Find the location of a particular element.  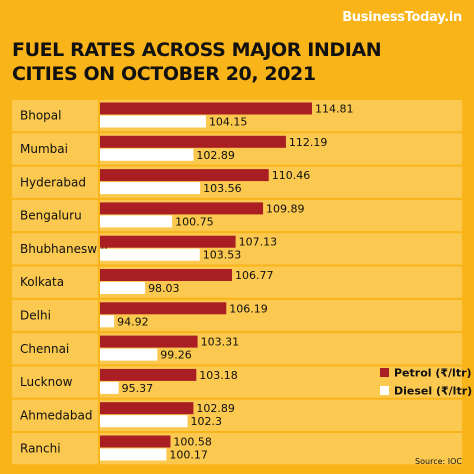

diesel-value-label: 95.37 is located at coordinates (138, 388).